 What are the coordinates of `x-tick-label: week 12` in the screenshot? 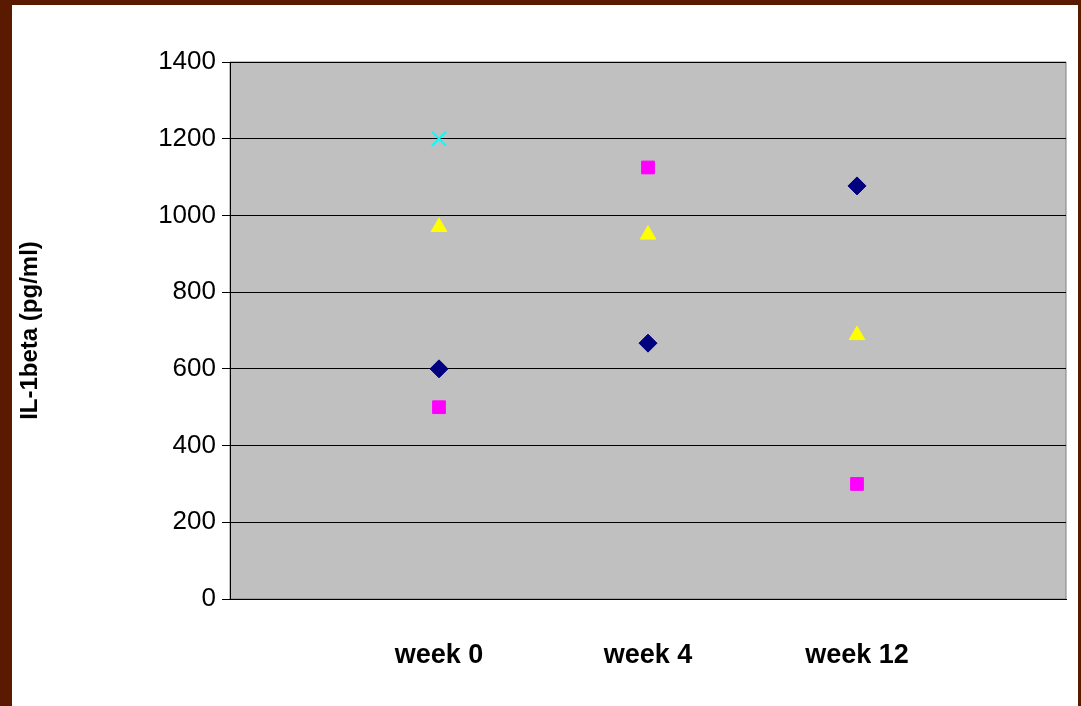 It's located at (856, 653).